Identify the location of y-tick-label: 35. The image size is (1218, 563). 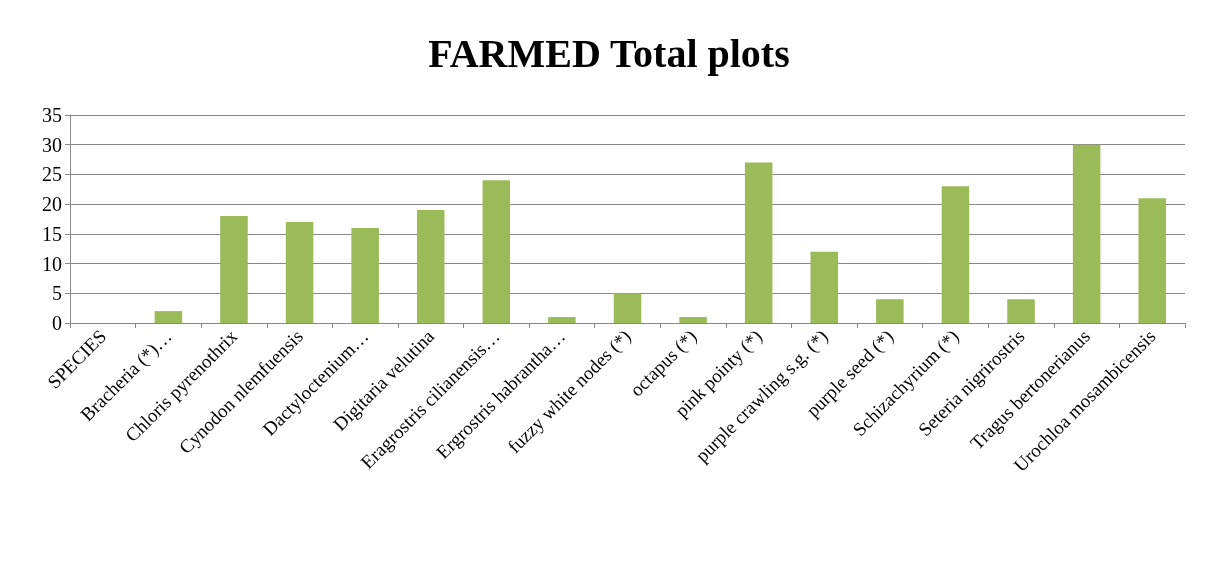
(52, 115).